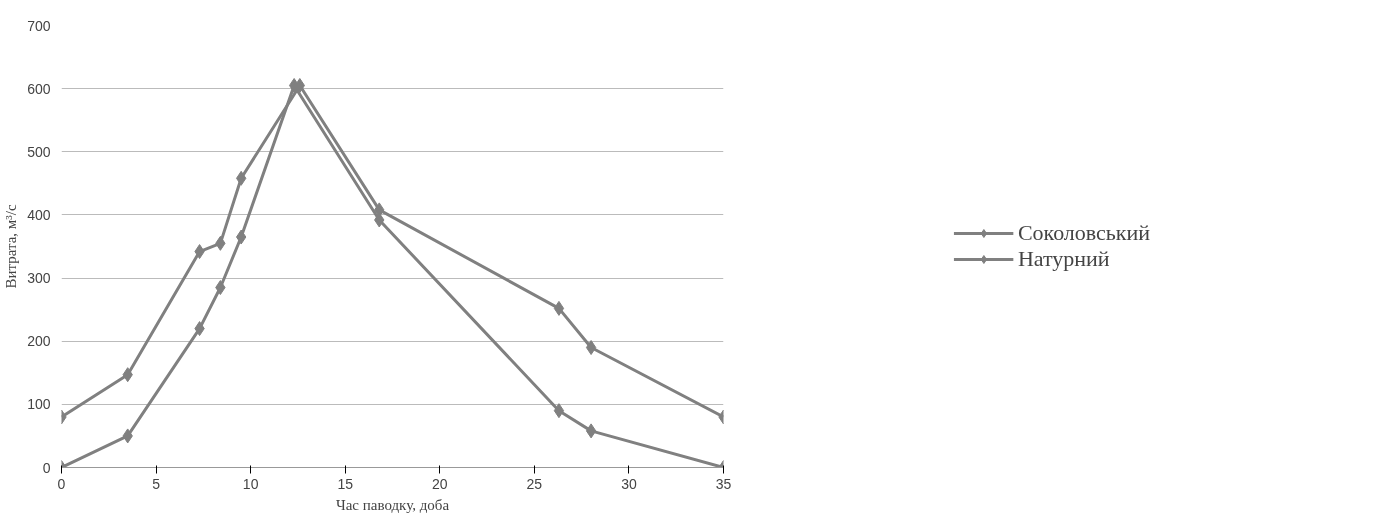 The width and height of the screenshot is (1389, 521). I want to click on y-tick-label: 0, so click(46, 467).